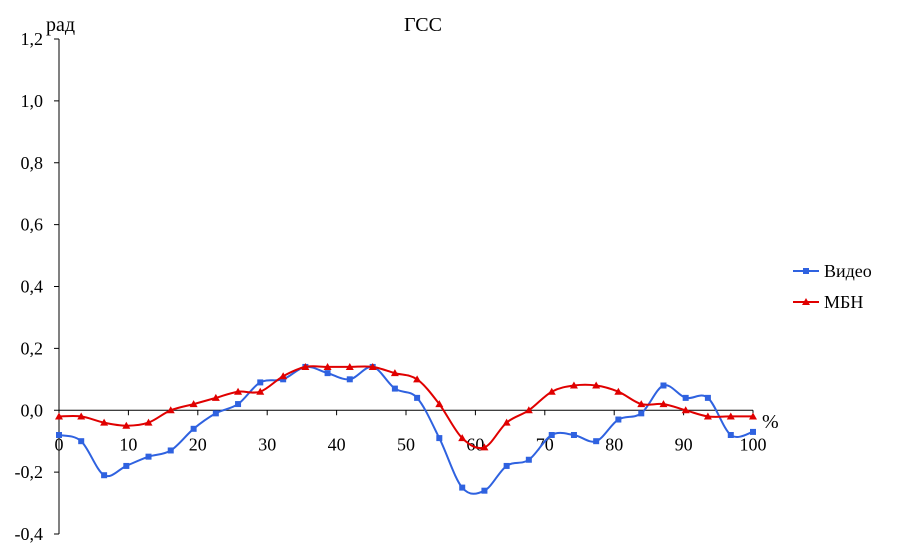 The width and height of the screenshot is (897, 558). What do you see at coordinates (832, 286) in the screenshot?
I see `legend: Видео МБН` at bounding box center [832, 286].